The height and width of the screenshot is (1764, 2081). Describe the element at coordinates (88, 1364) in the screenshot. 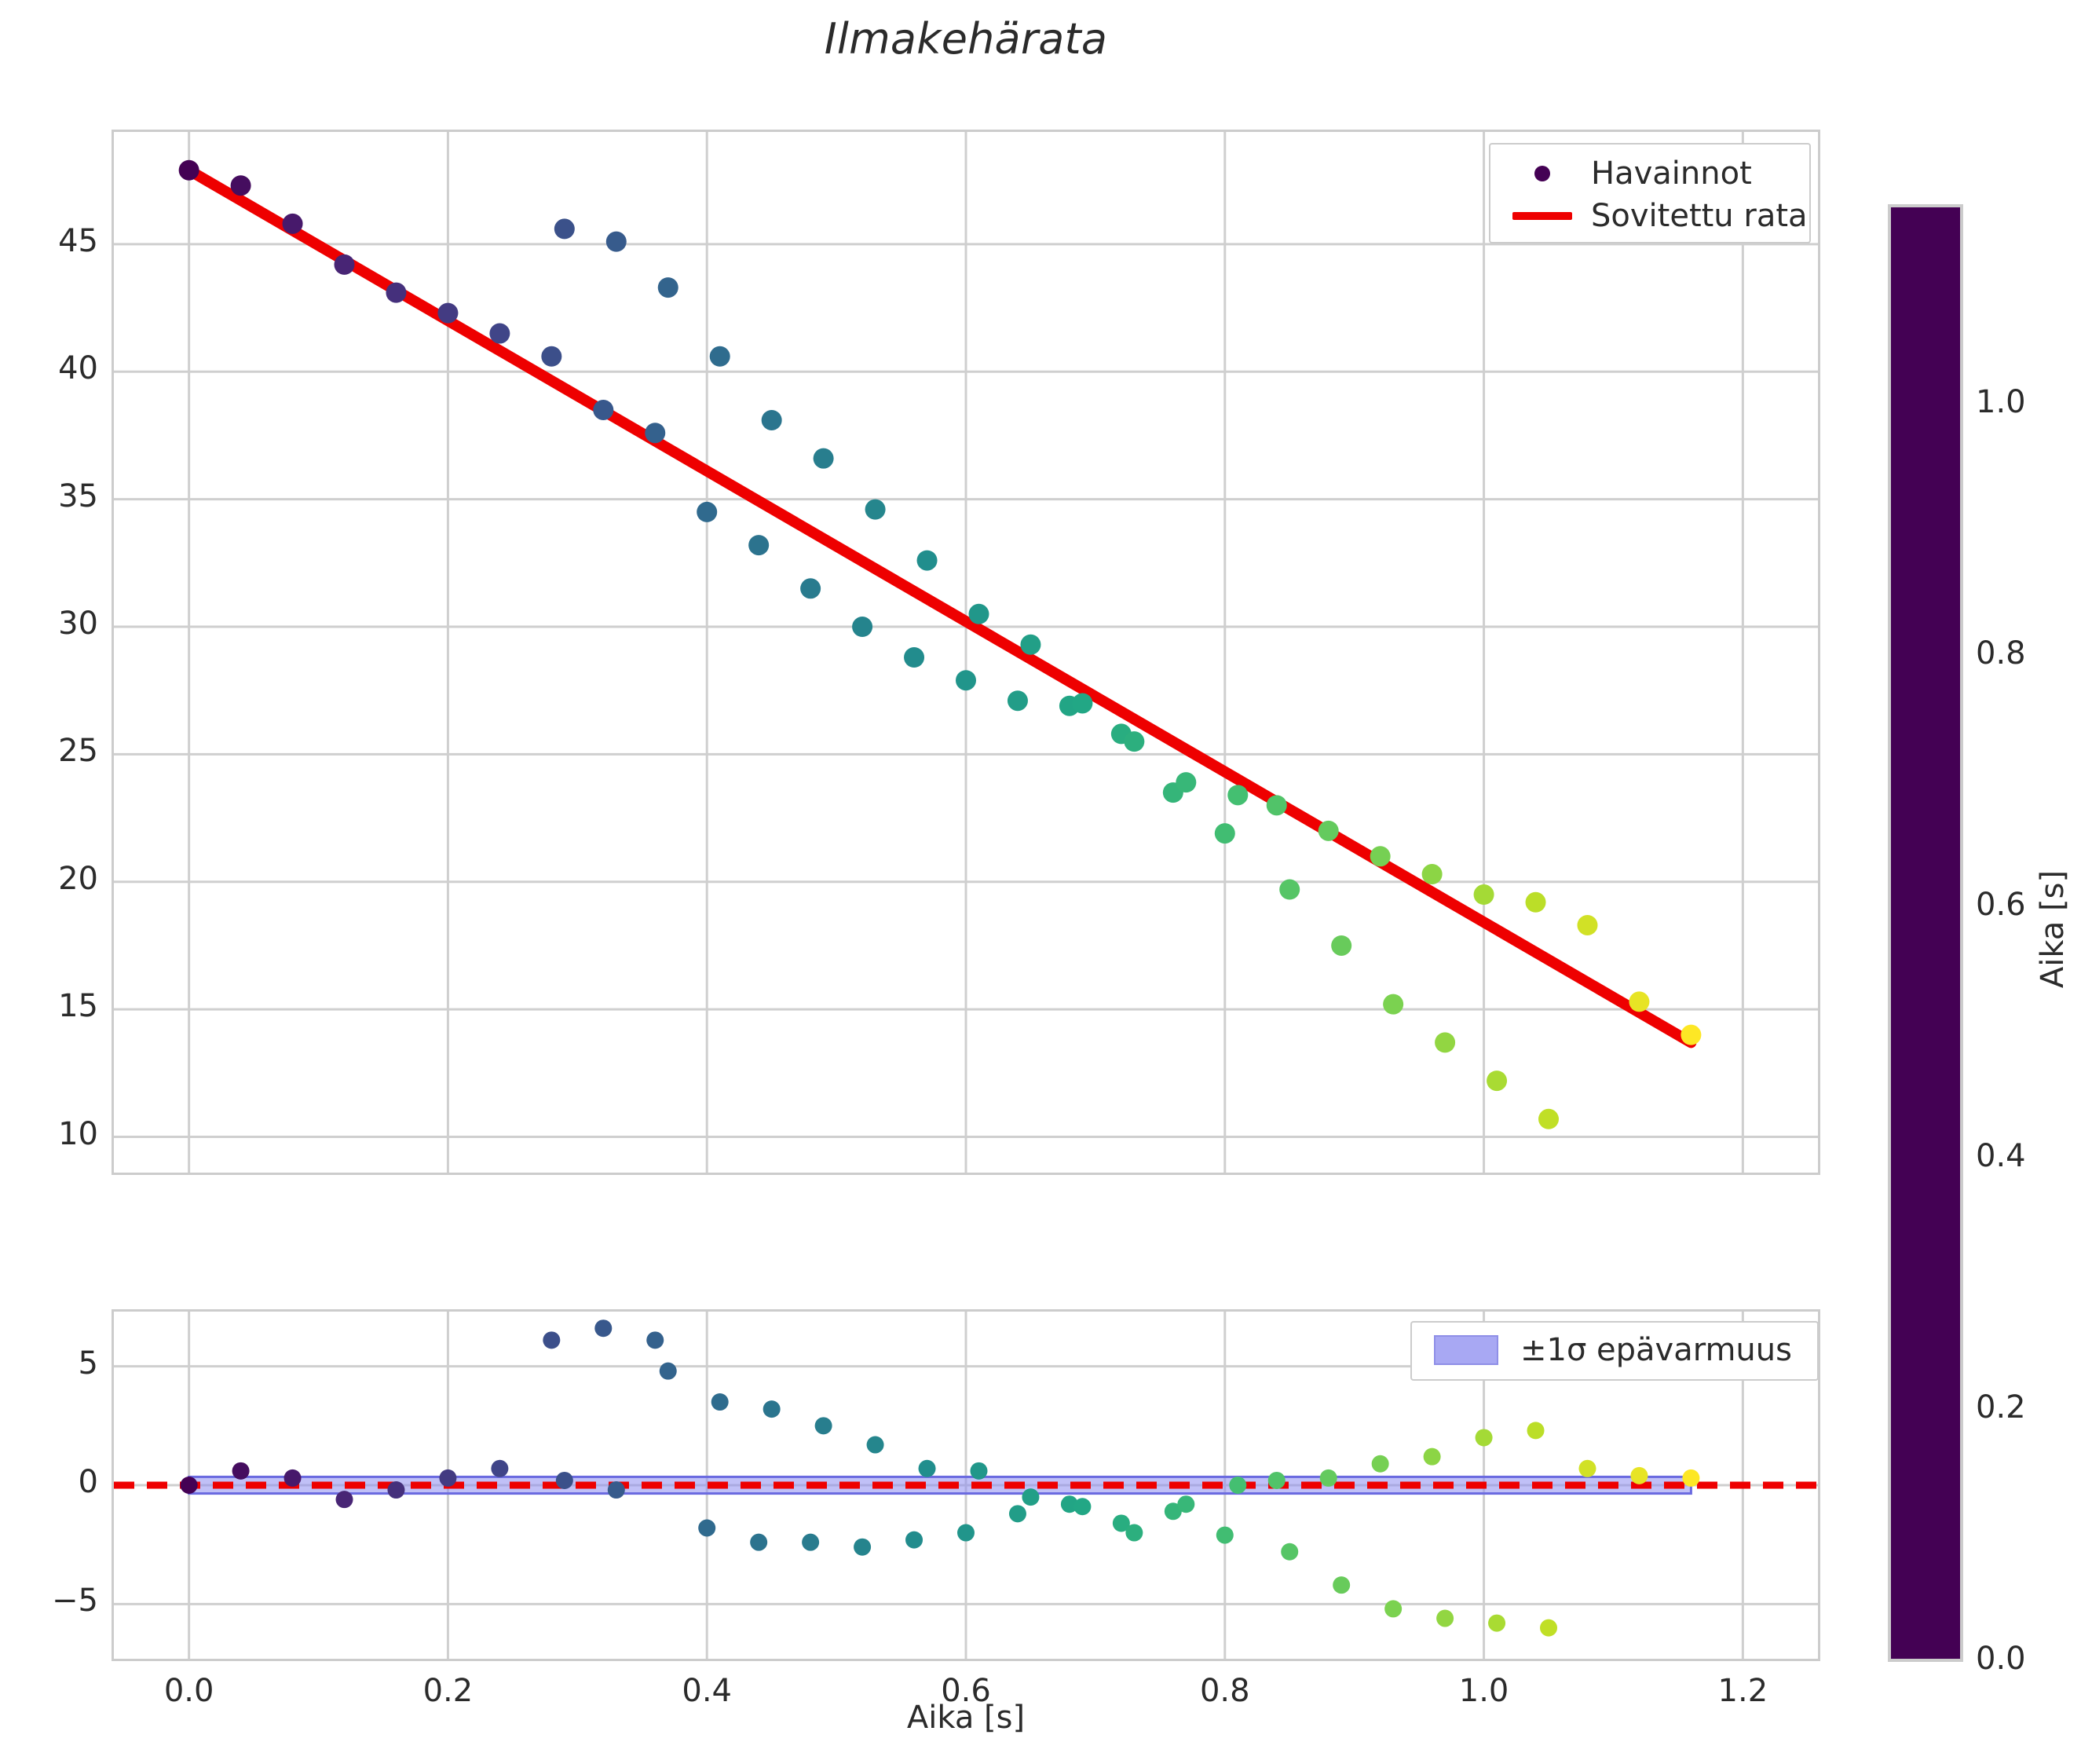

I see `residual-y-tick: 5` at that location.